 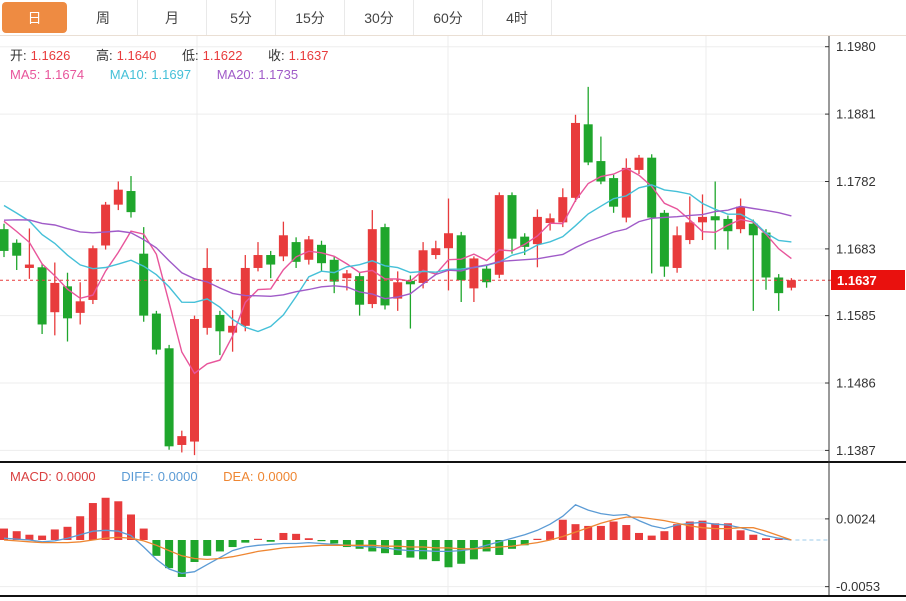 I want to click on tab-15min: 15分, so click(x=310, y=17).